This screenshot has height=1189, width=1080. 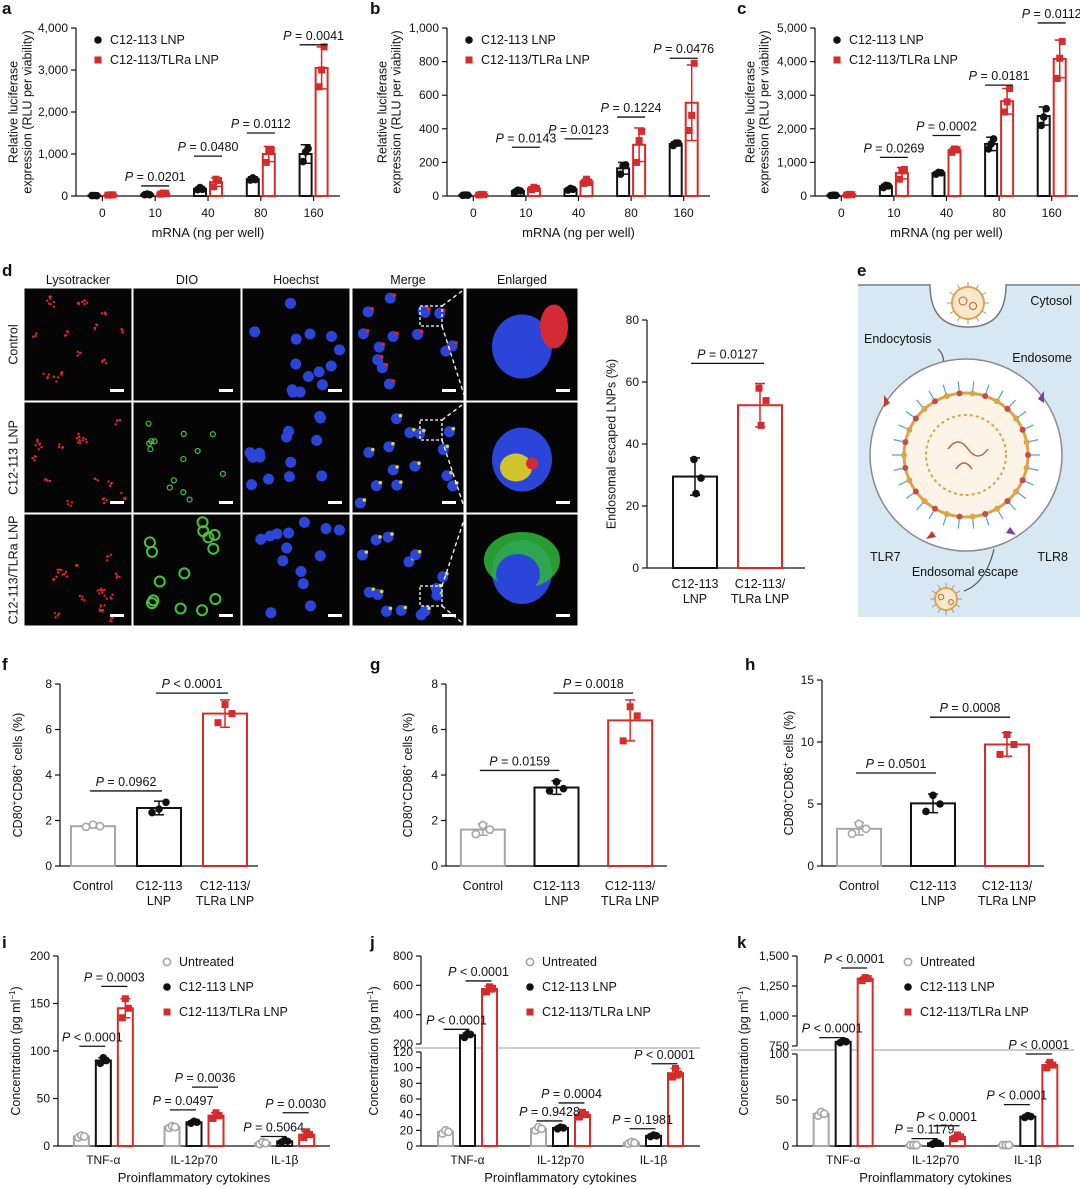 What do you see at coordinates (225, 886) in the screenshot?
I see `x-tick-label: C12-113/` at bounding box center [225, 886].